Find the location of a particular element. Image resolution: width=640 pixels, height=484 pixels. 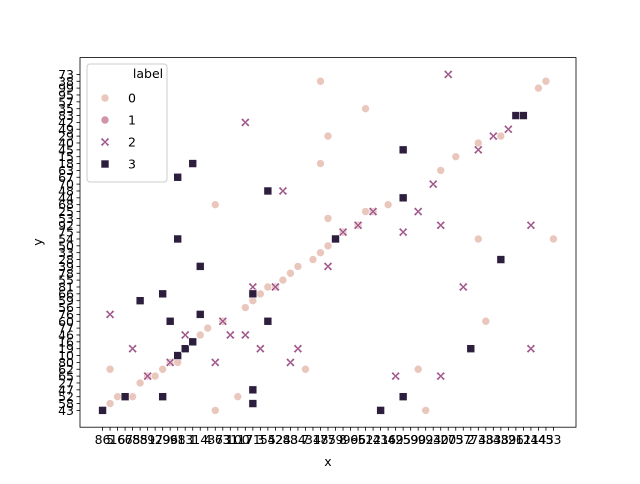

y-tick-label: 10 is located at coordinates (66, 355).